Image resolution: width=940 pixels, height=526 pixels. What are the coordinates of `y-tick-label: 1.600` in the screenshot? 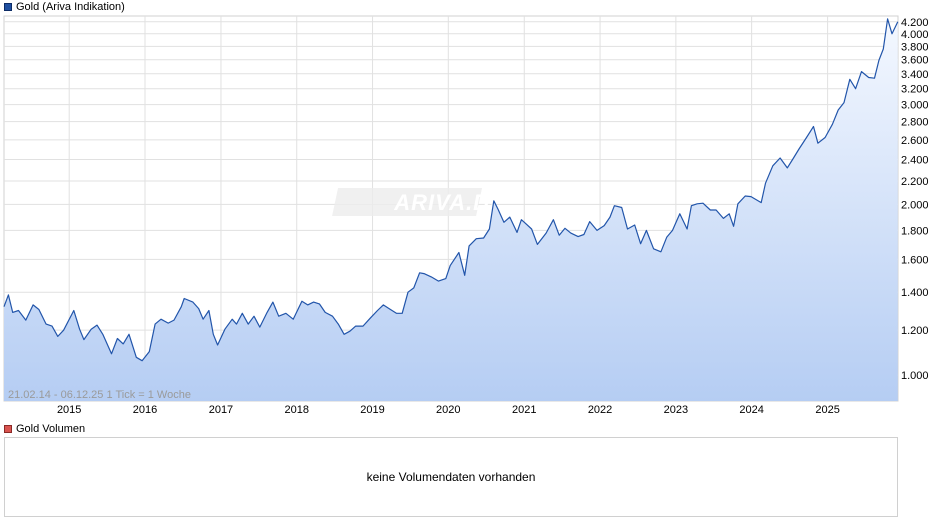 It's located at (915, 260).